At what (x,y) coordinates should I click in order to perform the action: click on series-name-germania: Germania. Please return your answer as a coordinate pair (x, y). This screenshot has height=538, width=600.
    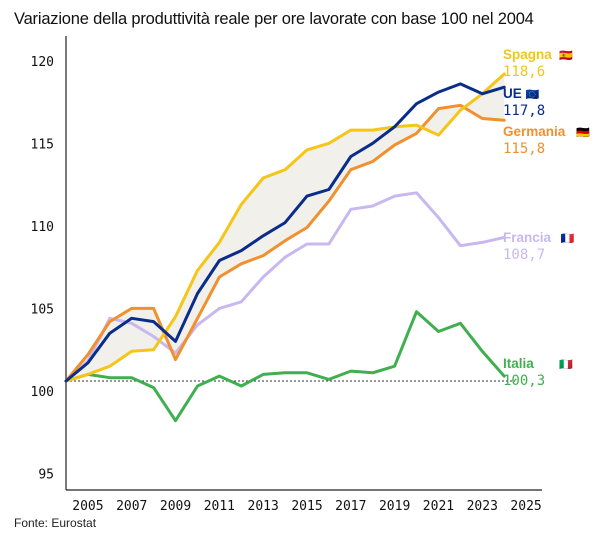
    Looking at the image, I should click on (534, 131).